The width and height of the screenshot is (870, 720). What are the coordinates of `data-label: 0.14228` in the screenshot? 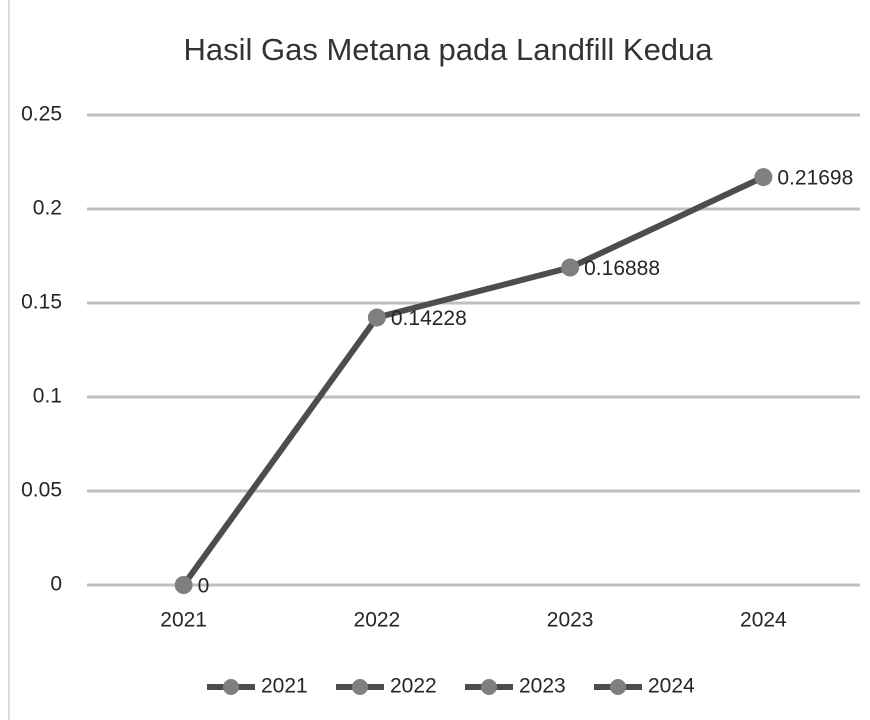 It's located at (429, 318).